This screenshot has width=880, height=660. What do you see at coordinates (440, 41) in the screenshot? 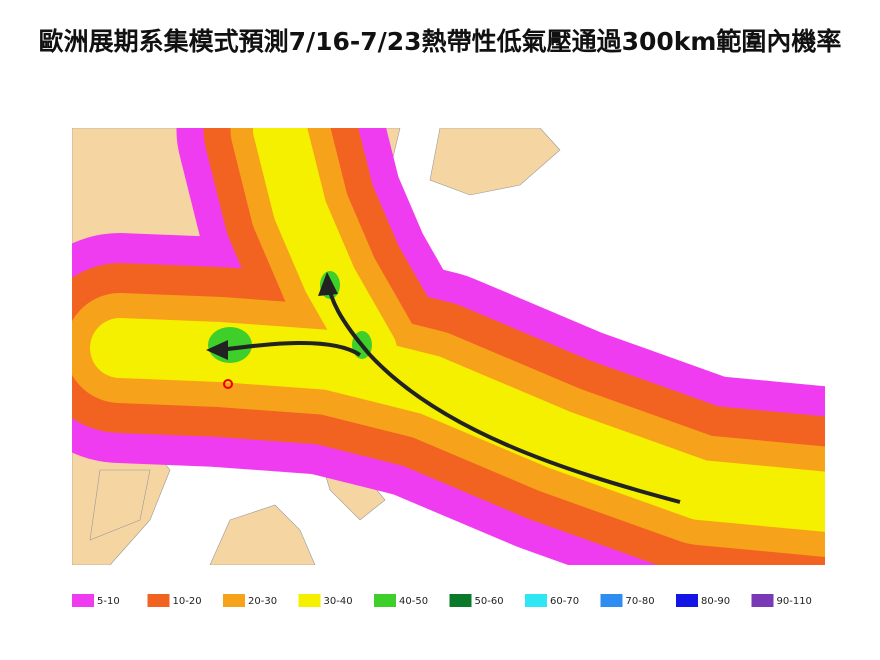
I see `map-title: 歐洲展期系集模式預測7/16-7/23熱帶性低氣壓通過300km範圍內機率` at bounding box center [440, 41].